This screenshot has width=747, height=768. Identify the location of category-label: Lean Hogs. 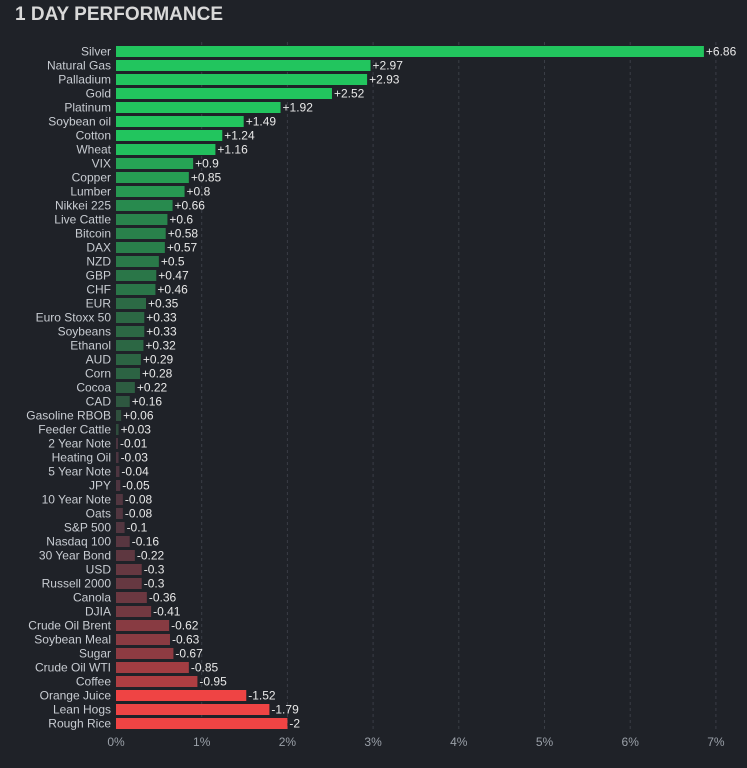
(82, 710).